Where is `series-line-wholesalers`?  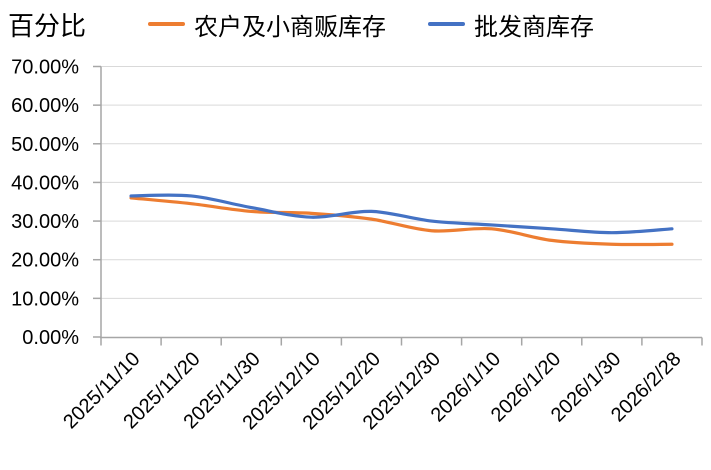
series-line-wholesalers is located at coordinates (401, 214).